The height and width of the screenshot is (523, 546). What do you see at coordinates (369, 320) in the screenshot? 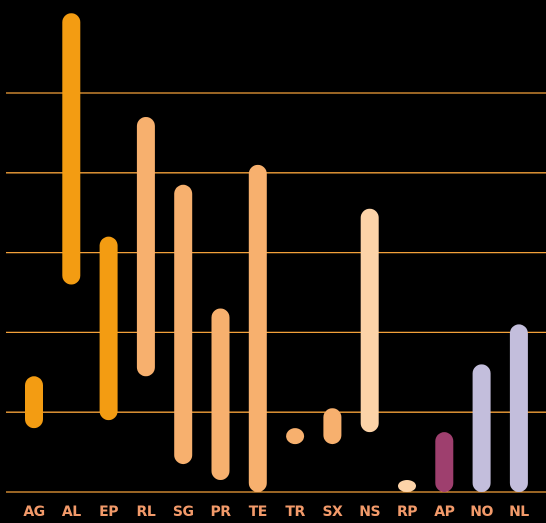
I see `range-bar-ns` at bounding box center [369, 320].